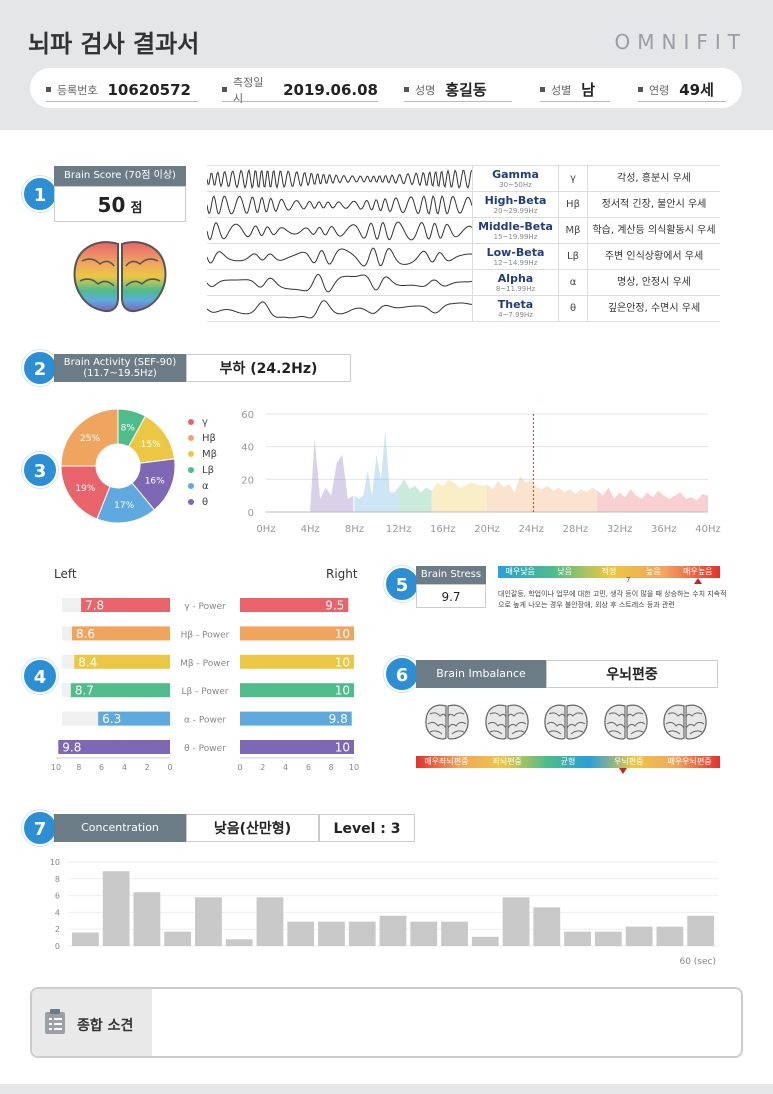 The width and height of the screenshot is (773, 1094). Describe the element at coordinates (443, 529) in the screenshot. I see `x-tick-label: 16Hz` at that location.